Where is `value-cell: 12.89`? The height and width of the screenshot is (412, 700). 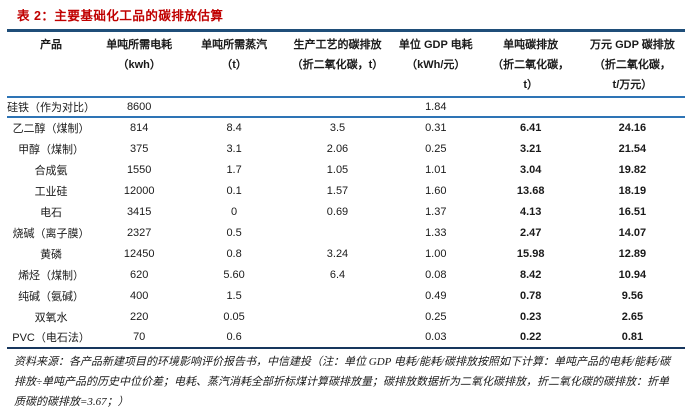
value-cell: 12.89 is located at coordinates (632, 253).